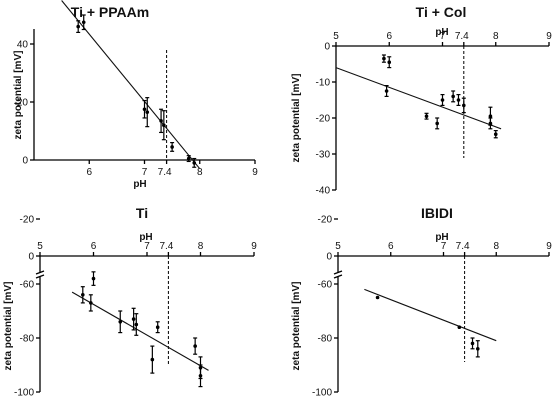  Describe the element at coordinates (110, 12) in the screenshot. I see `chart-title: Ti + PPAAm` at that location.